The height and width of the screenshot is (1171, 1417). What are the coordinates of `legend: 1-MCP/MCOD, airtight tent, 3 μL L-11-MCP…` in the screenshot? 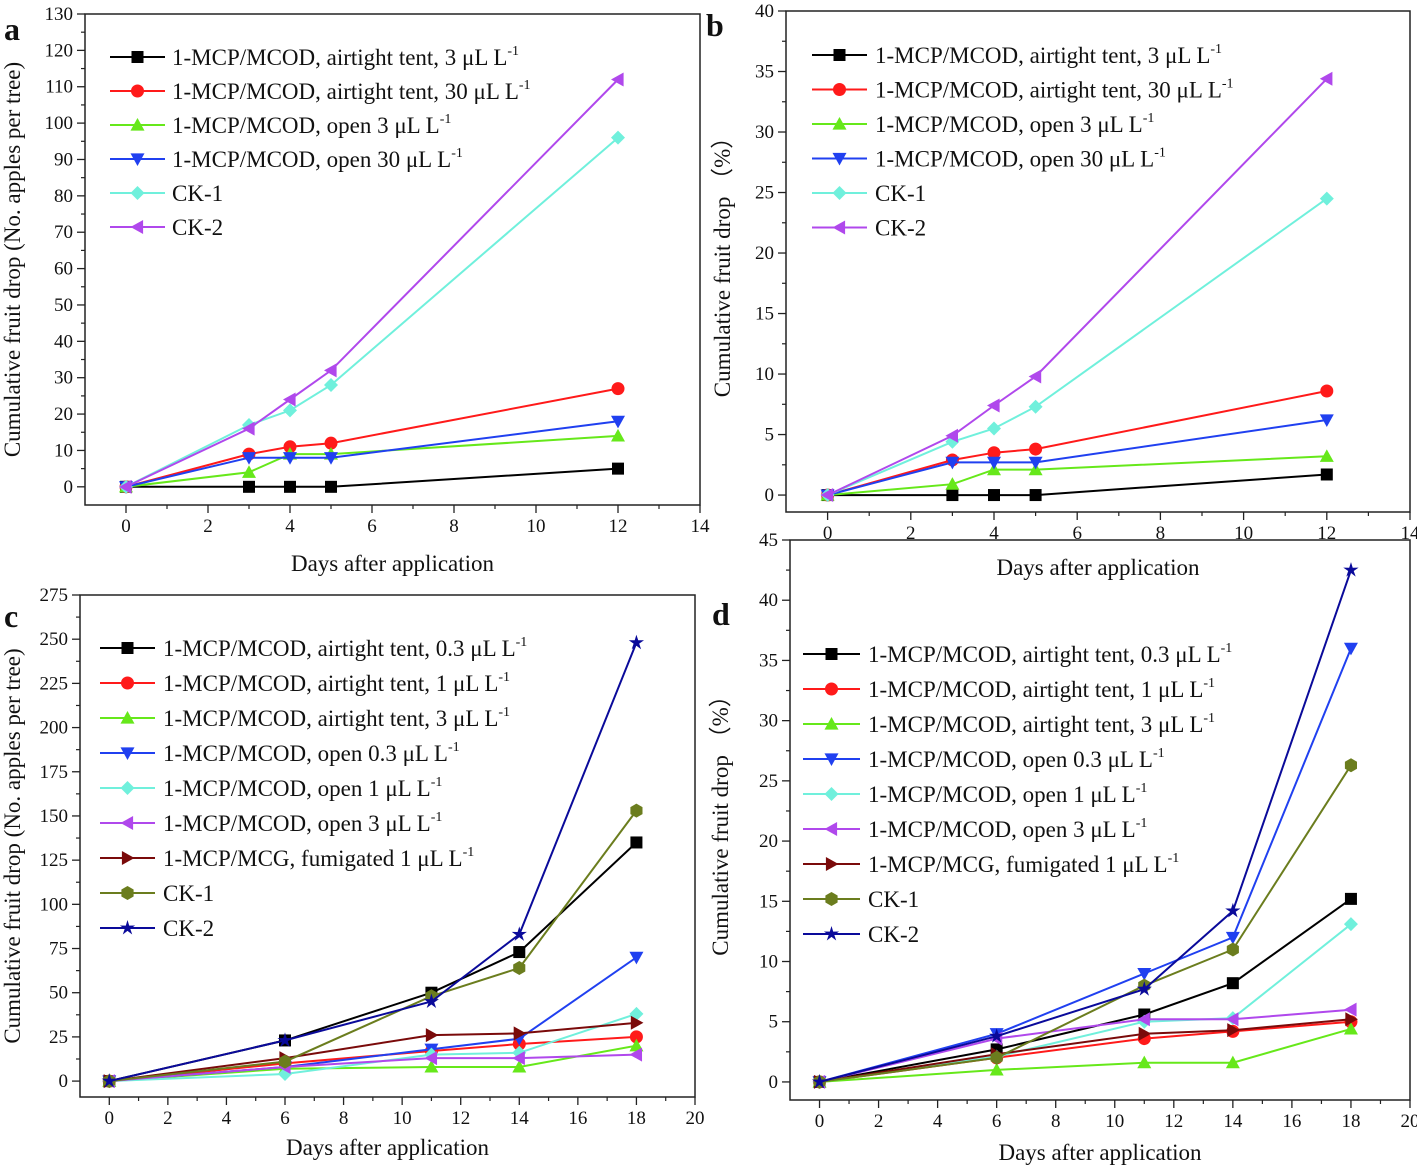 It's located at (1023, 141).